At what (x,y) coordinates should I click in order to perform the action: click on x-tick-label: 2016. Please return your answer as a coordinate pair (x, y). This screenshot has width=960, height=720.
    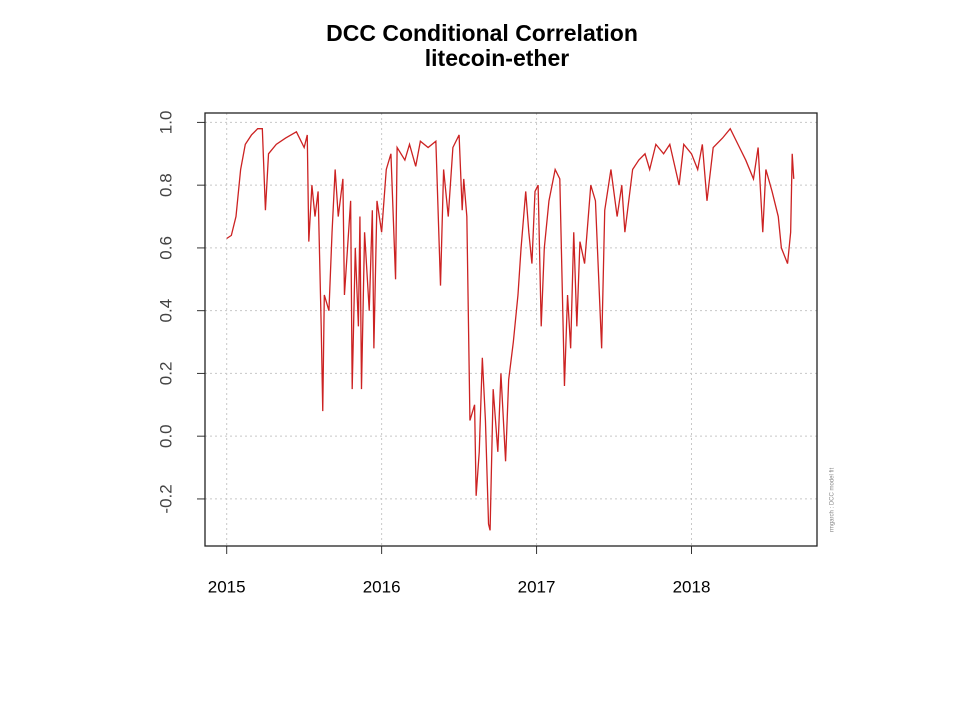
    Looking at the image, I should click on (382, 586).